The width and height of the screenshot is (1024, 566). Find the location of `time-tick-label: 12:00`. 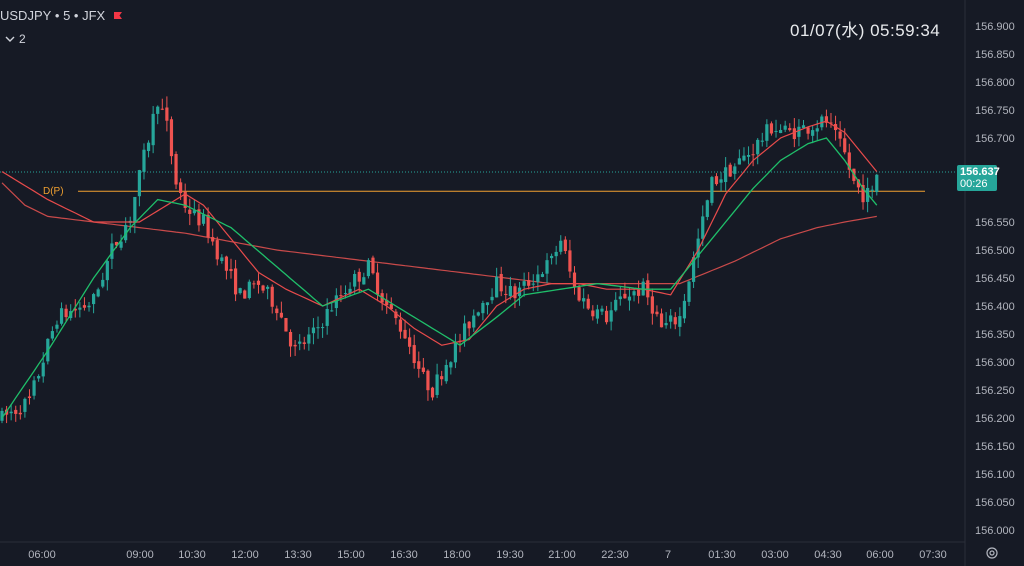

time-tick-label: 12:00 is located at coordinates (245, 555).